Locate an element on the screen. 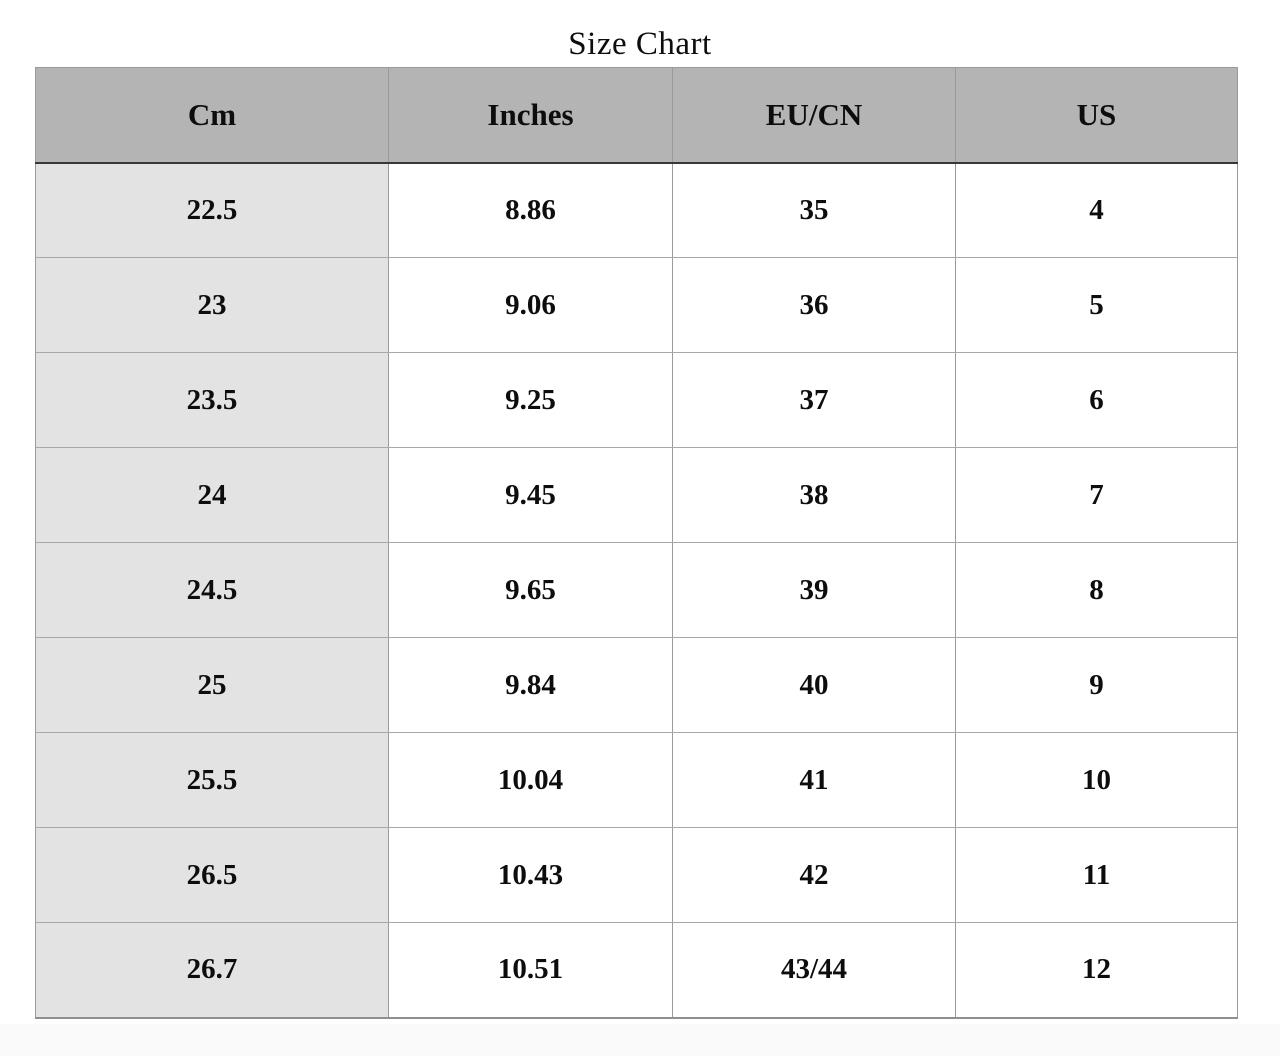 The height and width of the screenshot is (1056, 1280). cell-inches: 10.43 is located at coordinates (530, 875).